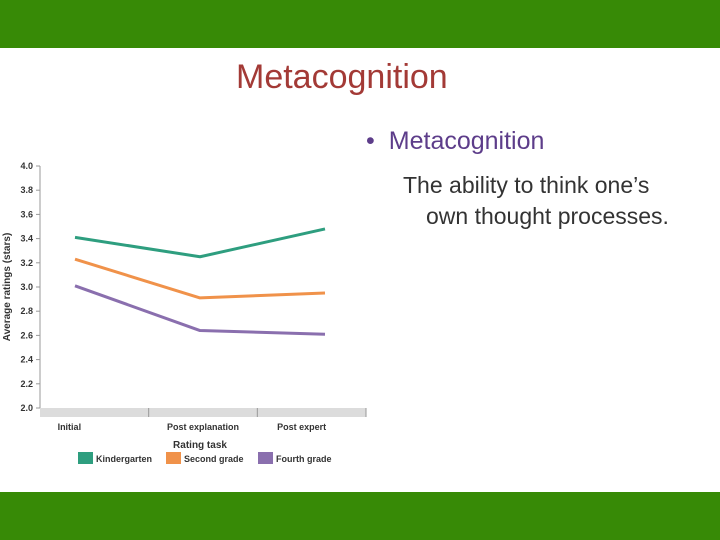  What do you see at coordinates (360, 24) in the screenshot?
I see `top-band` at bounding box center [360, 24].